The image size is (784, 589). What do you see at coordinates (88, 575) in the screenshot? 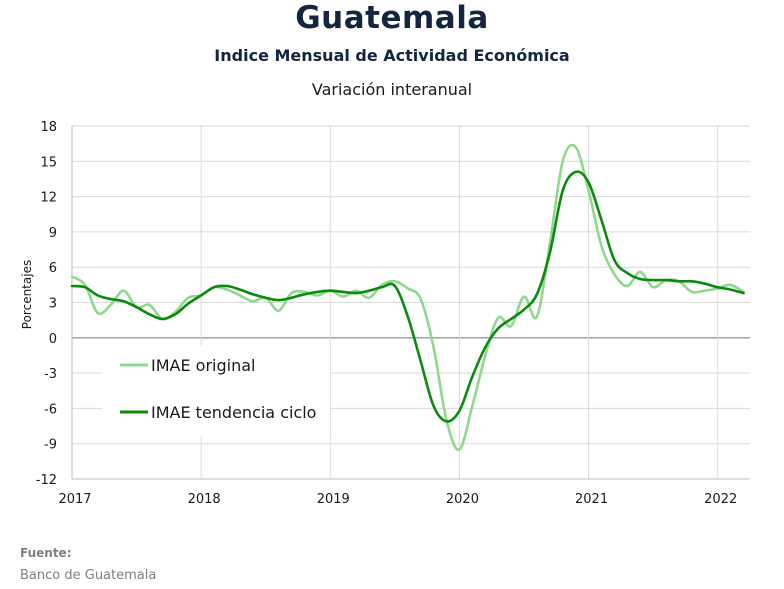
I see `source-text: Banco de Guatemala` at bounding box center [88, 575].